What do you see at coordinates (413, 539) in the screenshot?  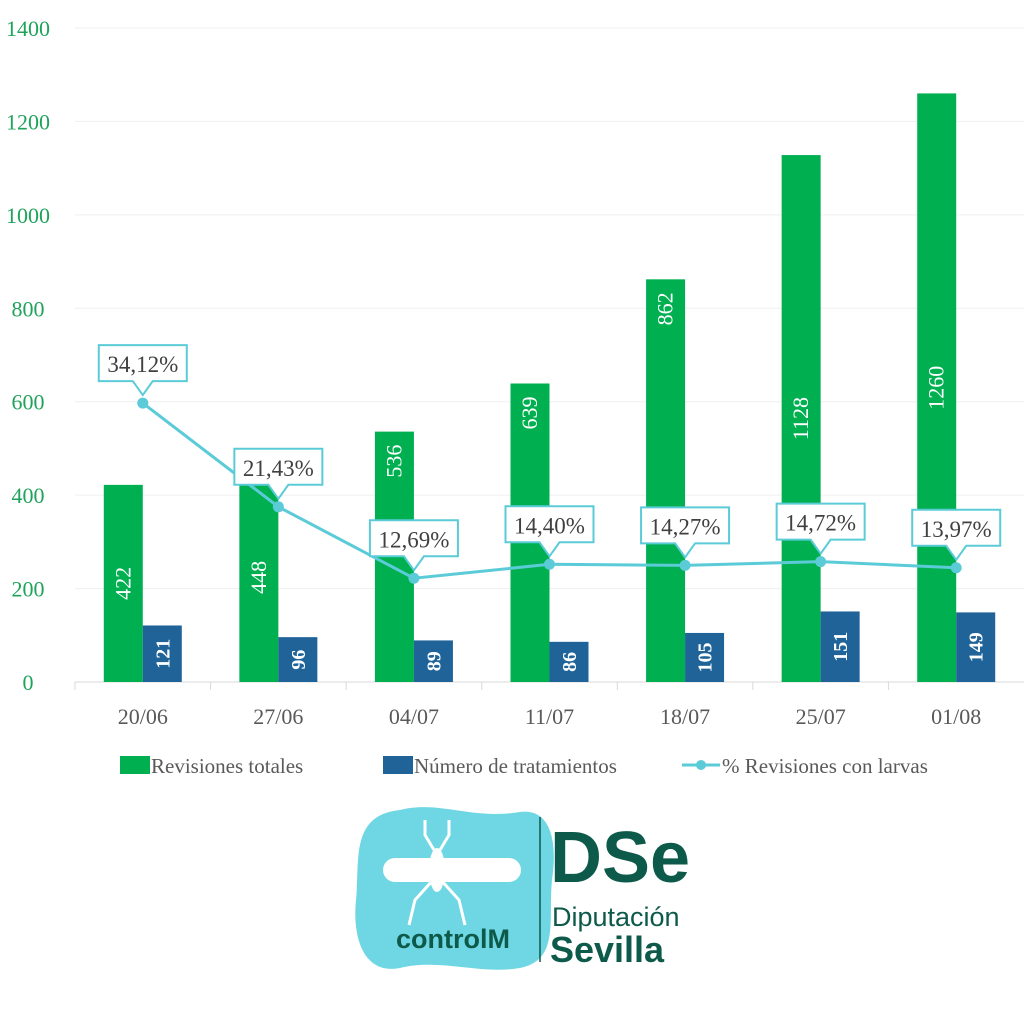 I see `line-data-label: 12,69%` at bounding box center [413, 539].